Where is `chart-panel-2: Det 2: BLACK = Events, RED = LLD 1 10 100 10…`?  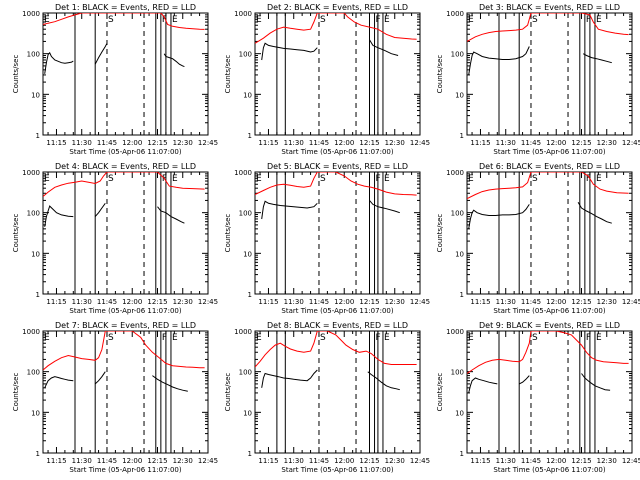 chart-panel-2: Det 2: BLACK = Events, RED = LLD 1 10 100 10… is located at coordinates (327, 79).